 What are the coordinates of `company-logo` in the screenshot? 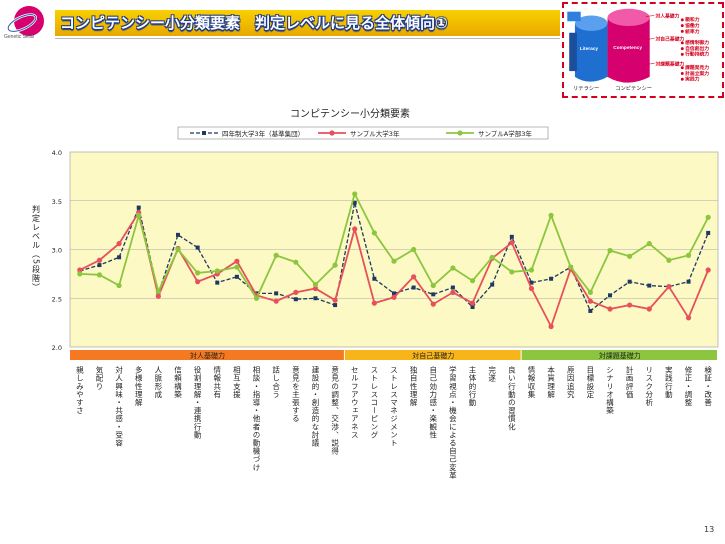 It's located at (25, 21).